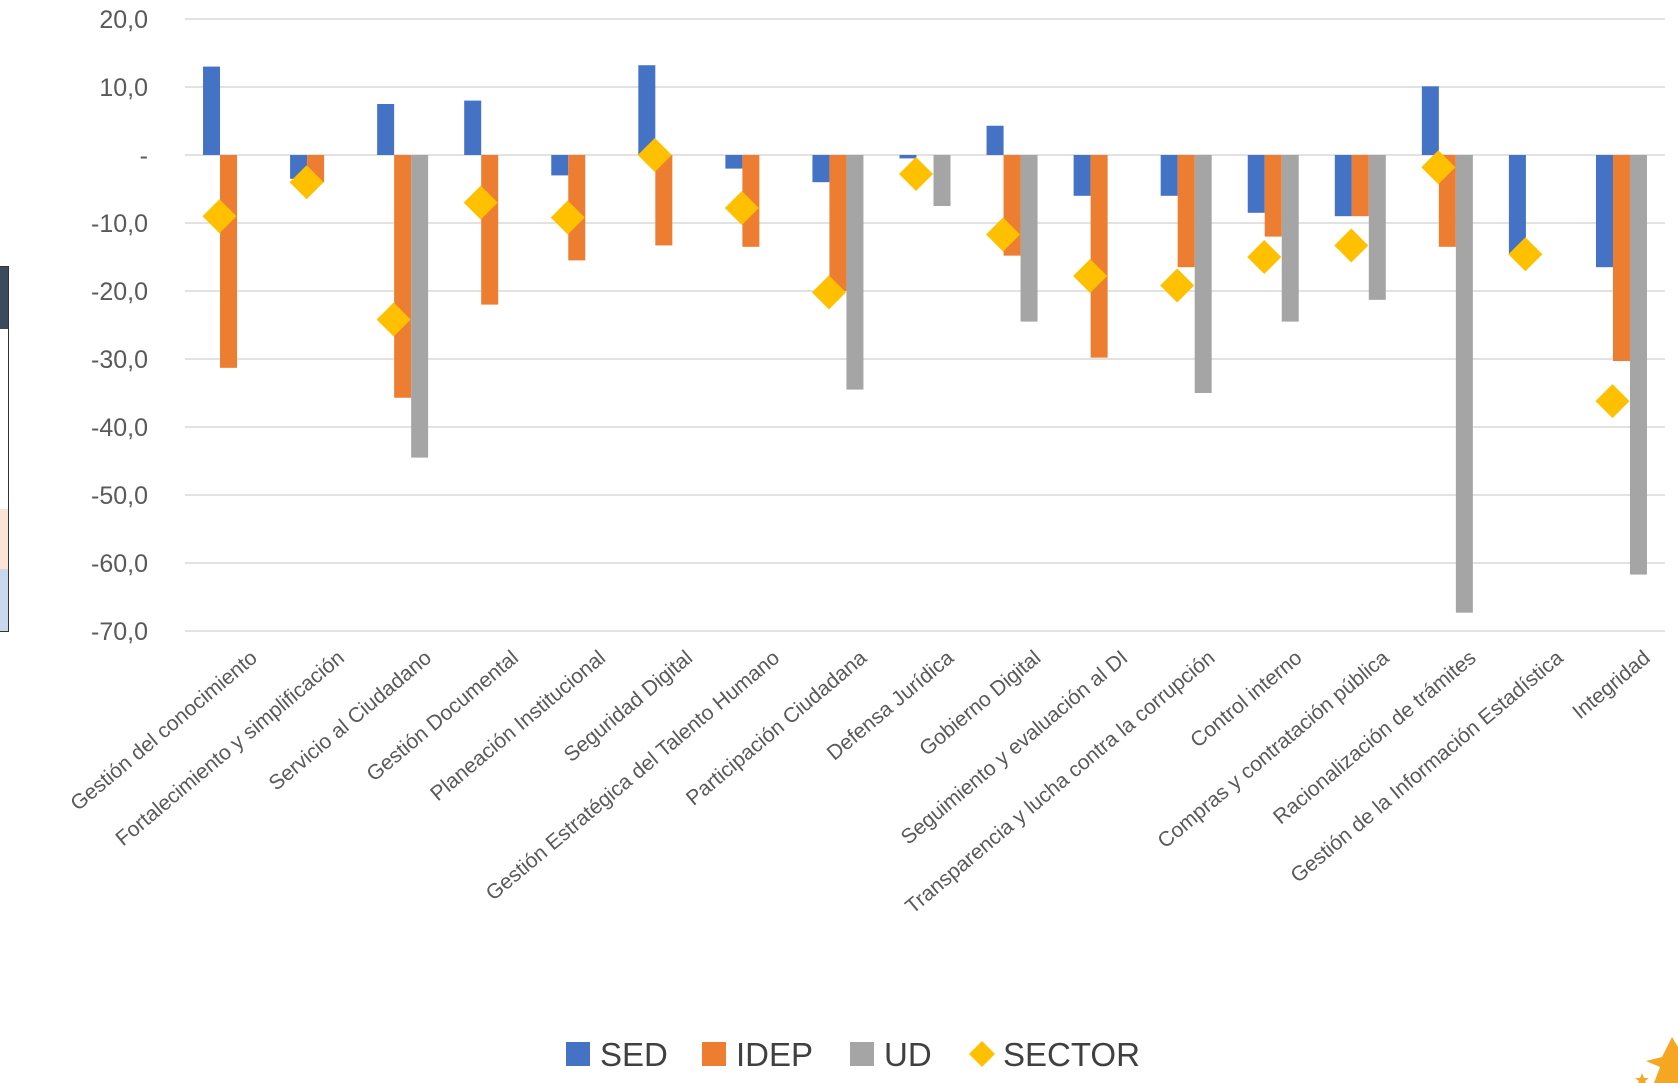  What do you see at coordinates (119, 360) in the screenshot?
I see `y-tick-label: -30,0` at bounding box center [119, 360].